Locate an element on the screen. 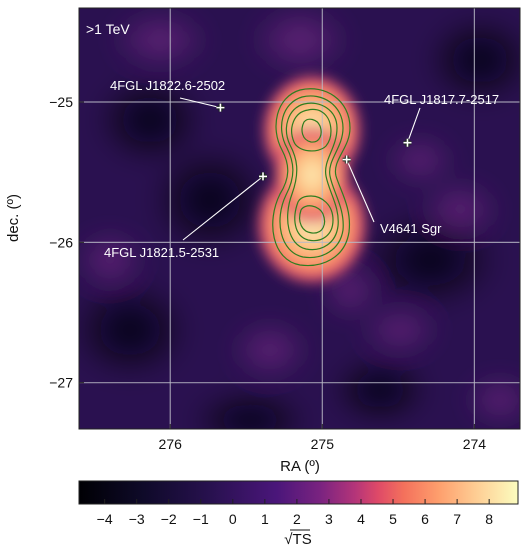  colorbar-tick-label: −1 is located at coordinates (201, 519).